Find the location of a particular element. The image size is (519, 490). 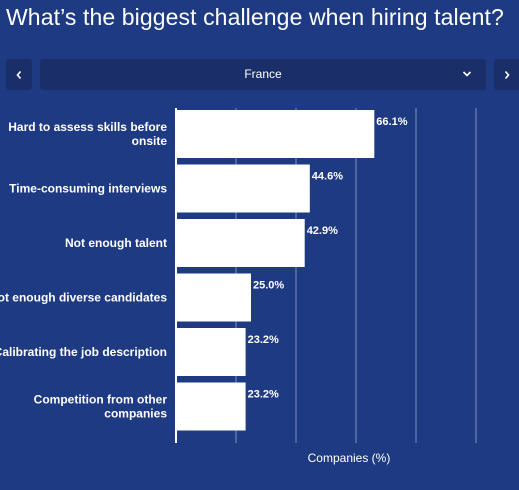

category-label-line: Hard to assess skills before is located at coordinates (87, 127).